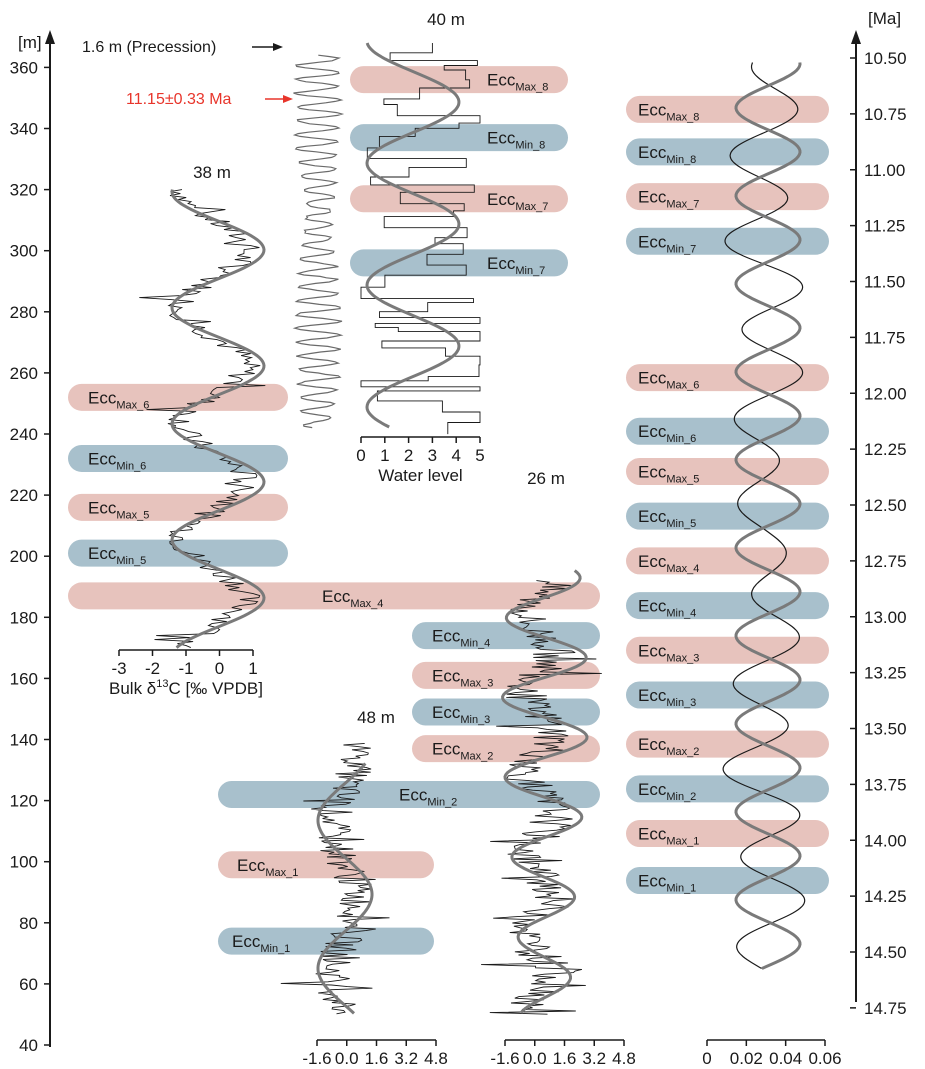 The image size is (925, 1069). Describe the element at coordinates (24, 312) in the screenshot. I see `depth-tick-label: 280` at that location.